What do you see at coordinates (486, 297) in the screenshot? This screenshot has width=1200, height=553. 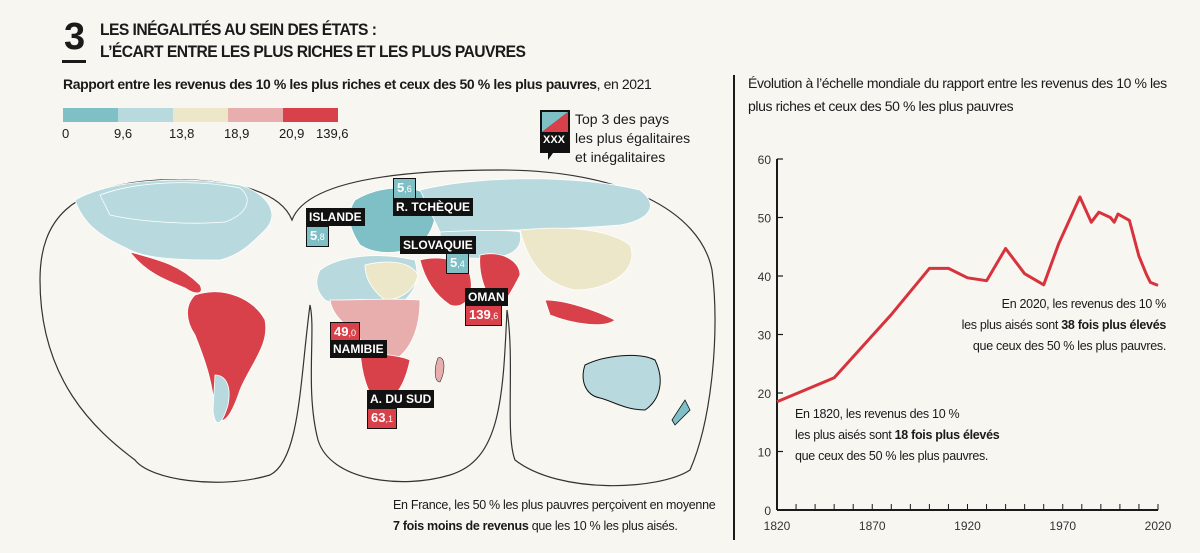 I see `callout-oman-name: OMAN` at bounding box center [486, 297].